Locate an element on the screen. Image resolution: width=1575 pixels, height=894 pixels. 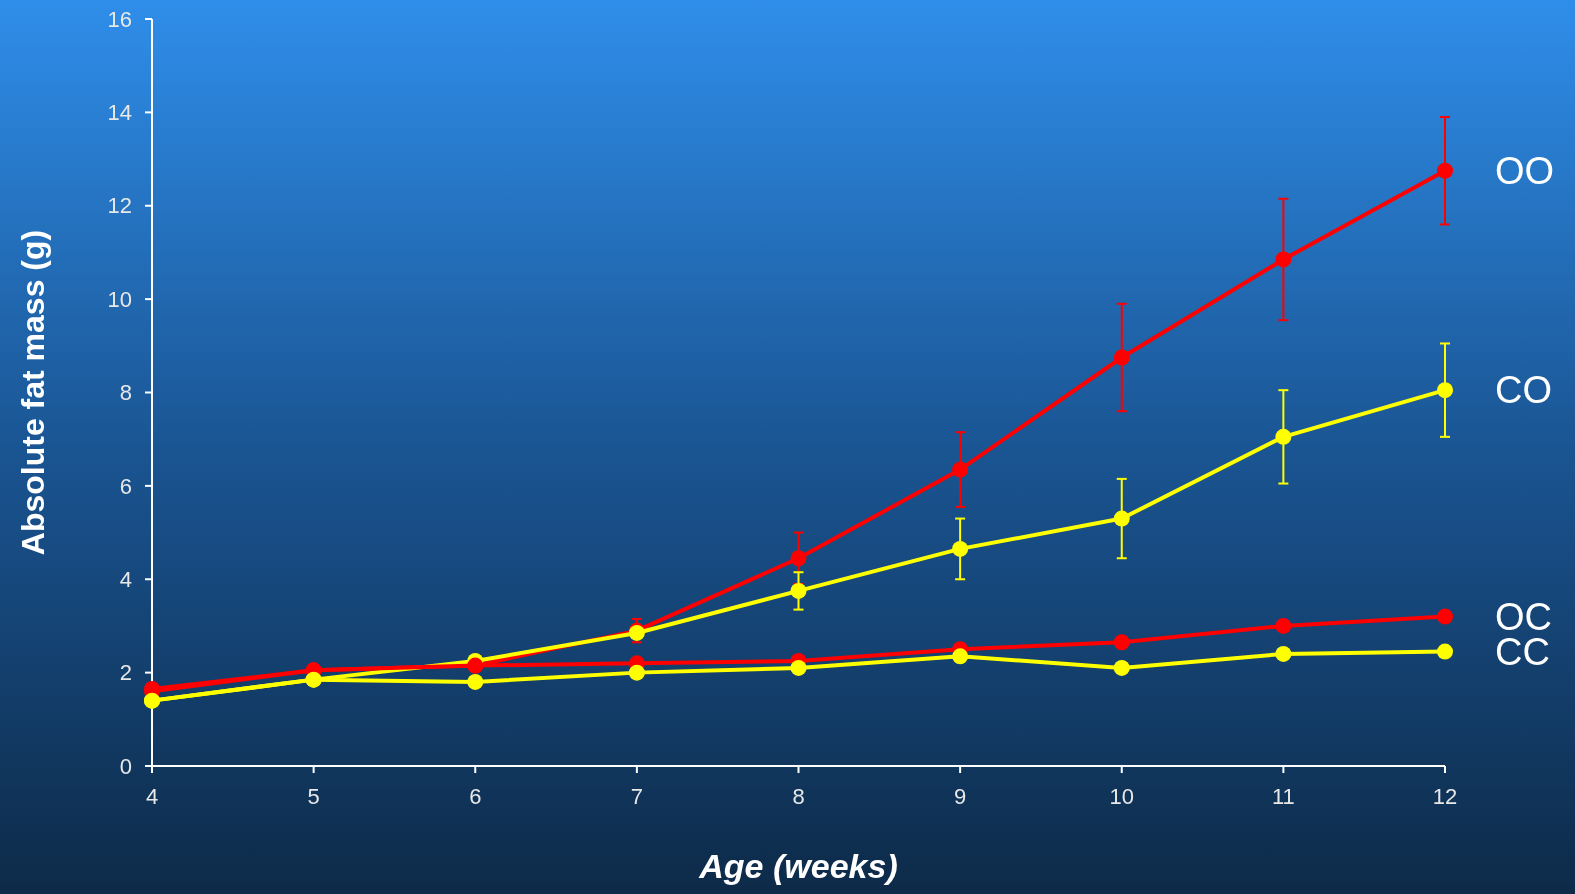
y-tick-label: 8 is located at coordinates (125, 393).